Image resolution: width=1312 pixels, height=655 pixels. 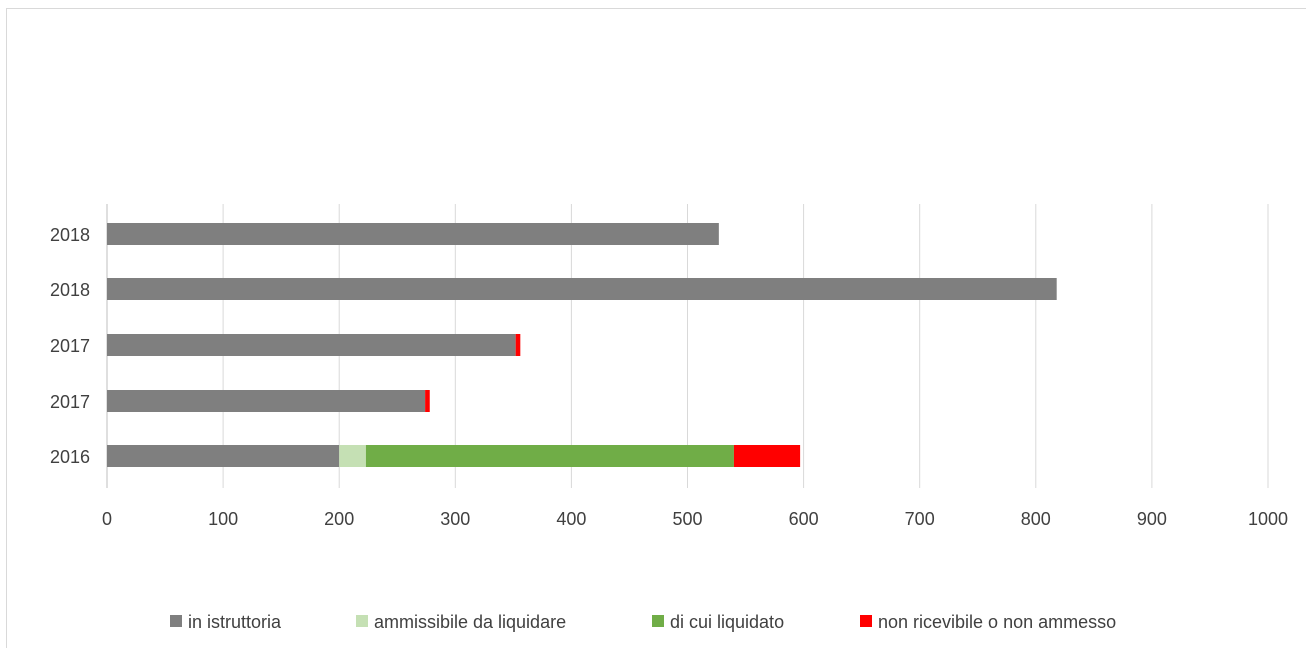 What do you see at coordinates (727, 622) in the screenshot?
I see `legend-label: di cui liquidato` at bounding box center [727, 622].